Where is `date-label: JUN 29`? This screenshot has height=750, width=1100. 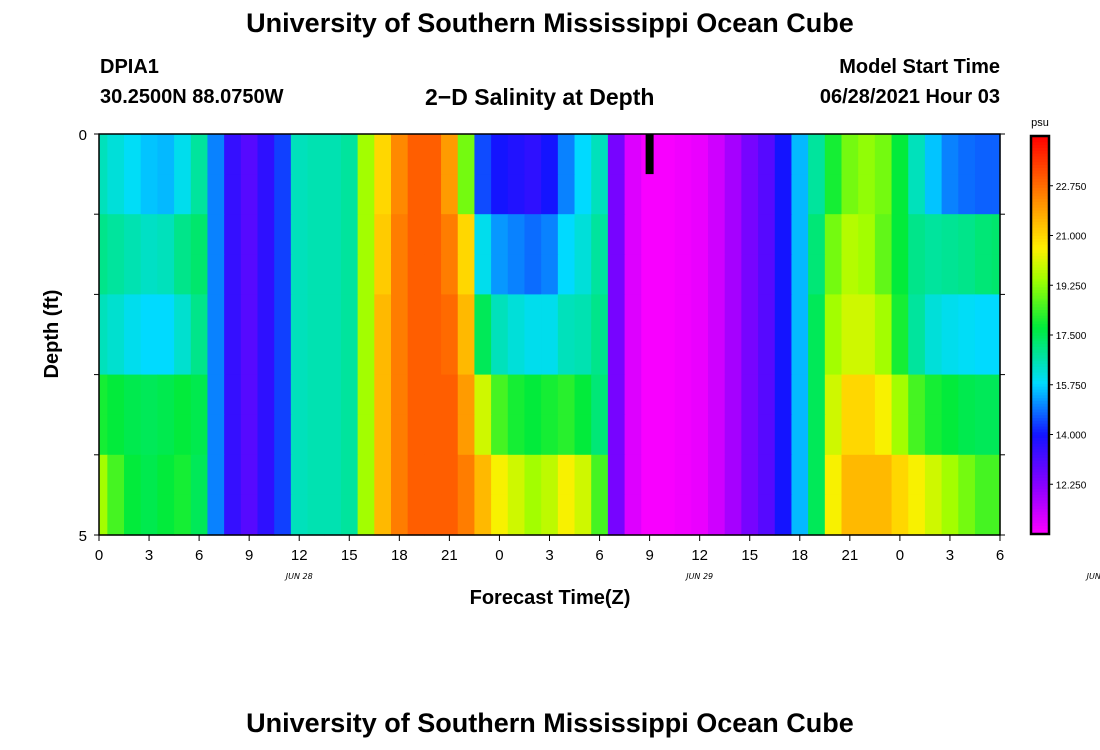 date-label: JUN 29 is located at coordinates (698, 576).